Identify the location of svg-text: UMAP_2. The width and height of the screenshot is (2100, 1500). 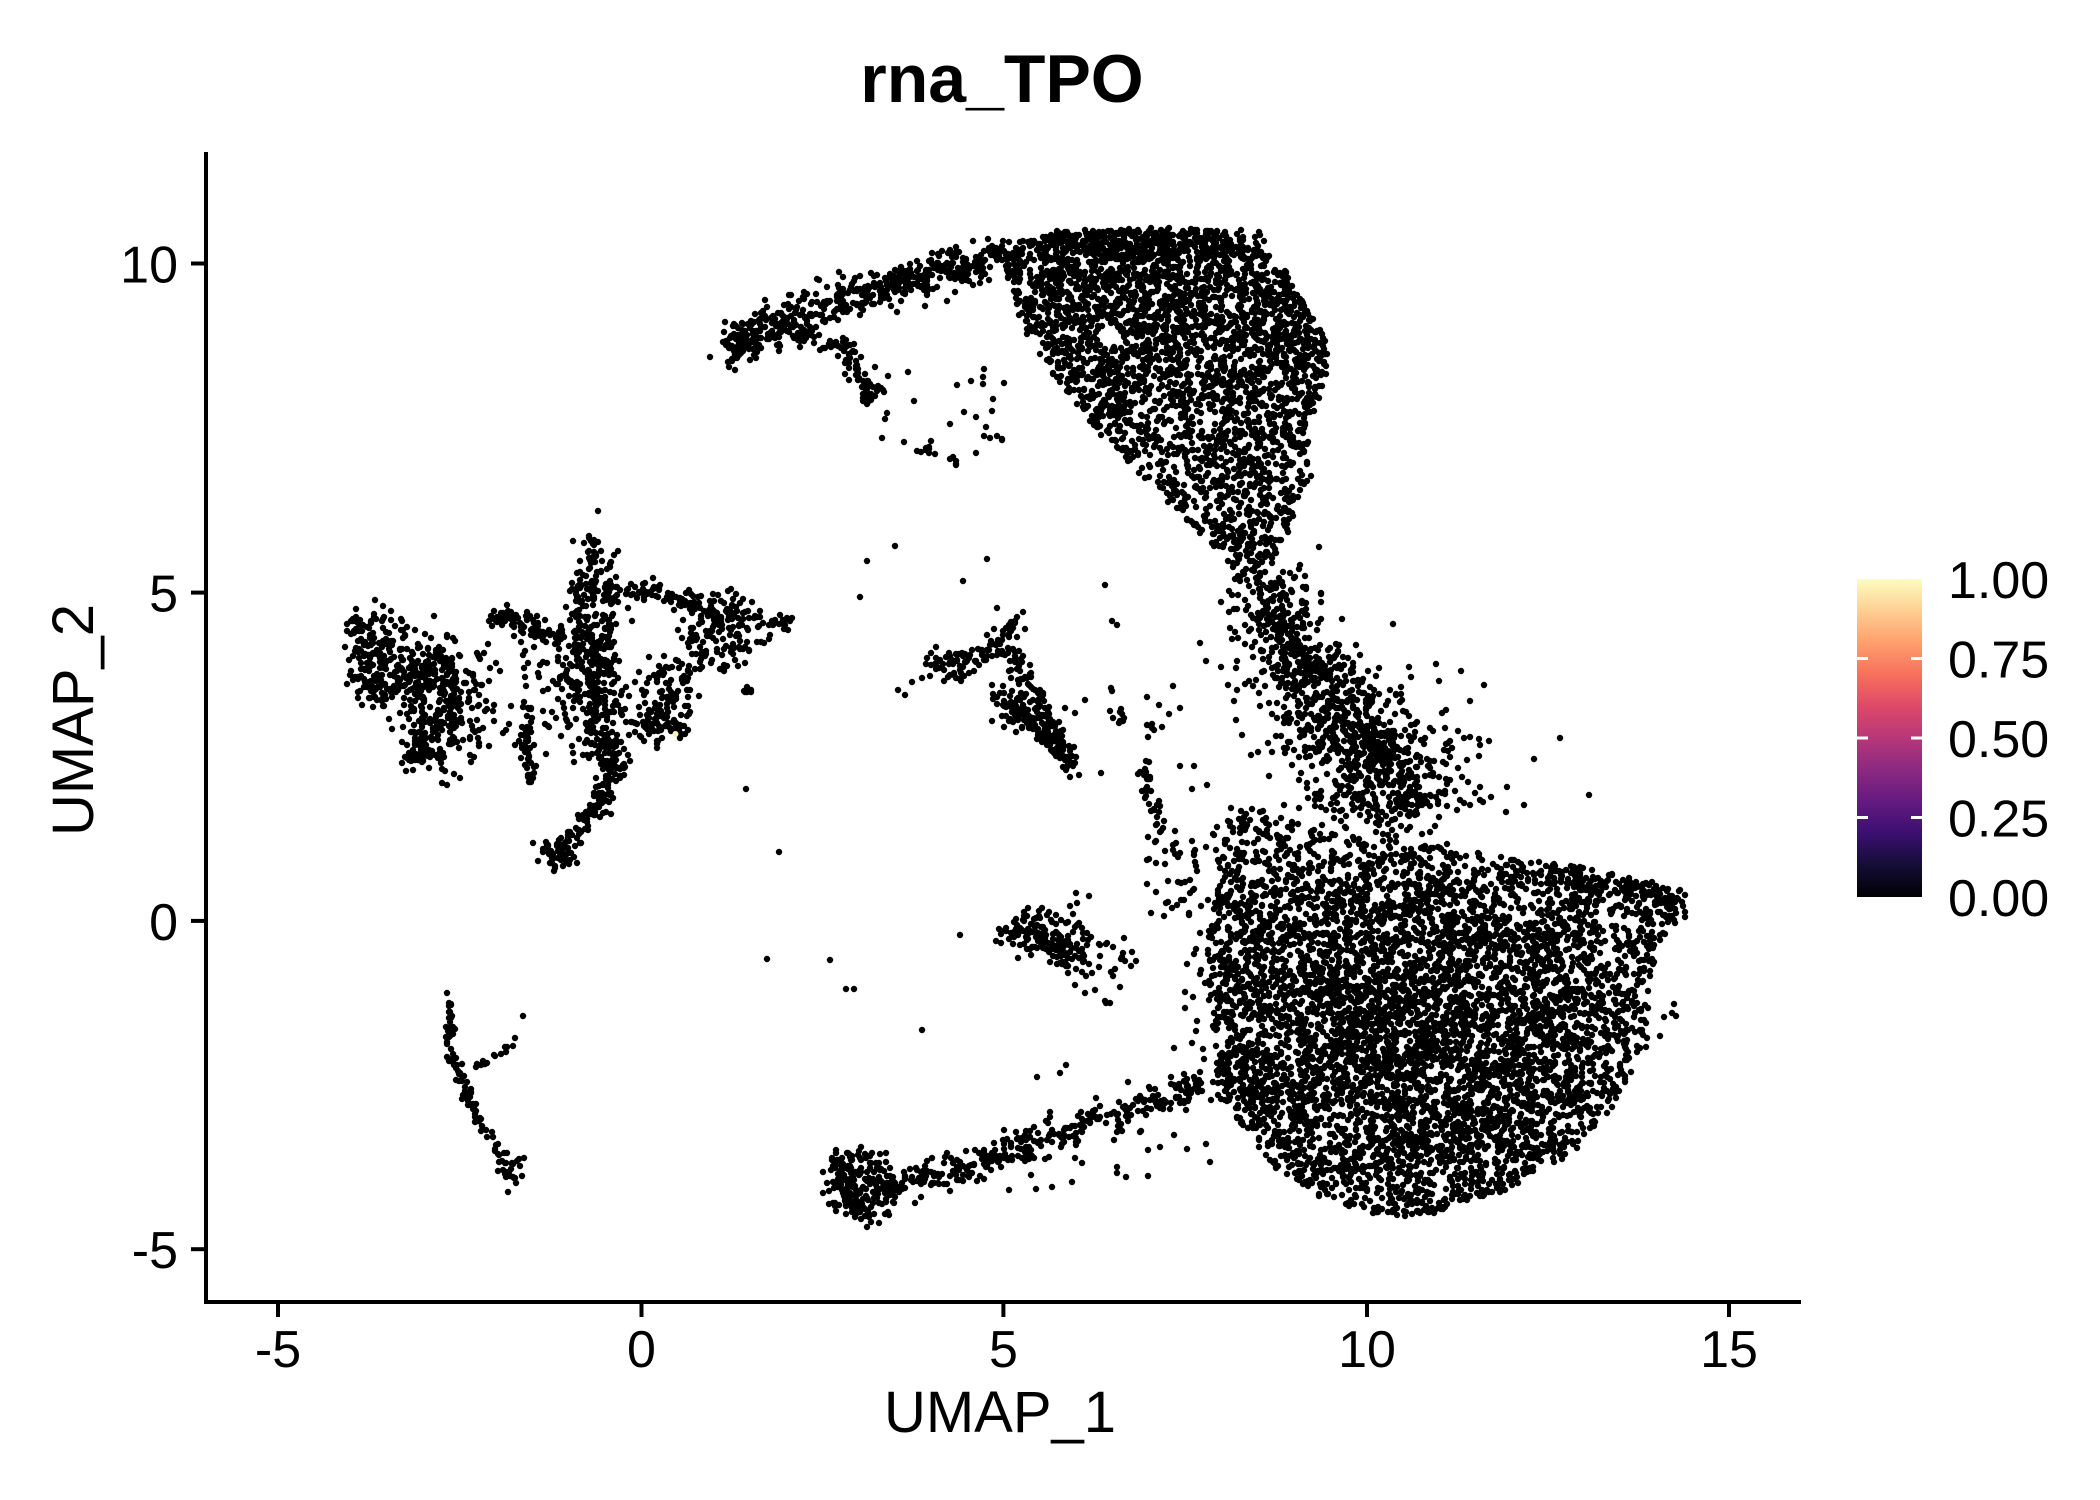
(73, 720).